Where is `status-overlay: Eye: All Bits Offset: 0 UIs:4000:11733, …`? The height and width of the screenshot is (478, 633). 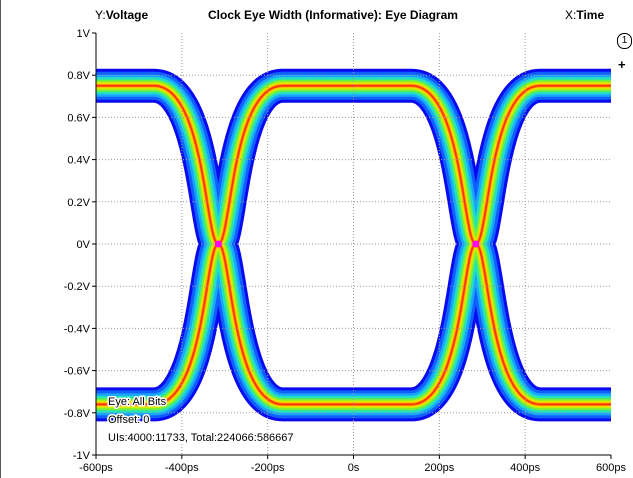
status-overlay: Eye: All Bits Offset: 0 UIs:4000:11733, … is located at coordinates (201, 420).